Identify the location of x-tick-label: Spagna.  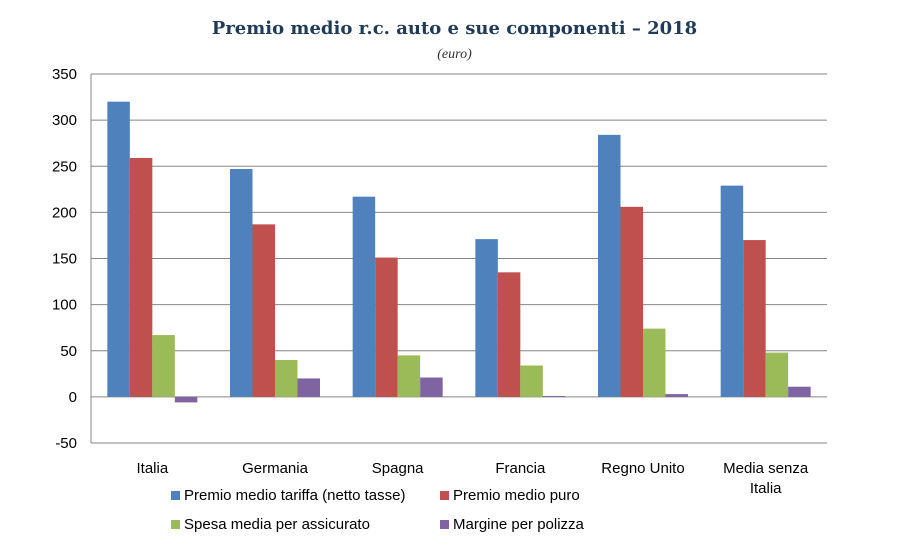
(398, 468).